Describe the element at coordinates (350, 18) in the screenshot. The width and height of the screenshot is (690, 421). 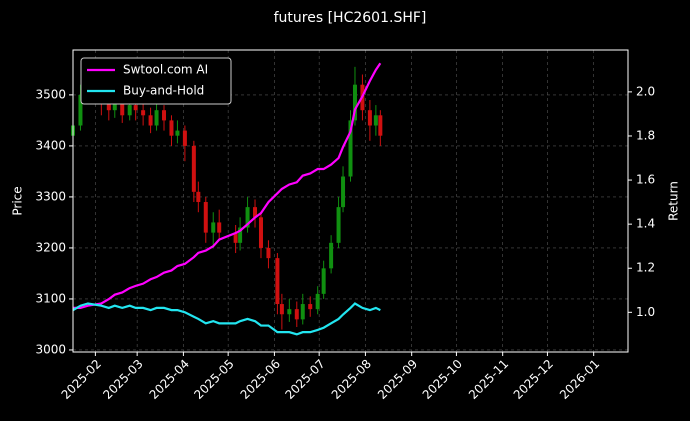
I see `chart-title: futures [HC2601.SHF]` at that location.